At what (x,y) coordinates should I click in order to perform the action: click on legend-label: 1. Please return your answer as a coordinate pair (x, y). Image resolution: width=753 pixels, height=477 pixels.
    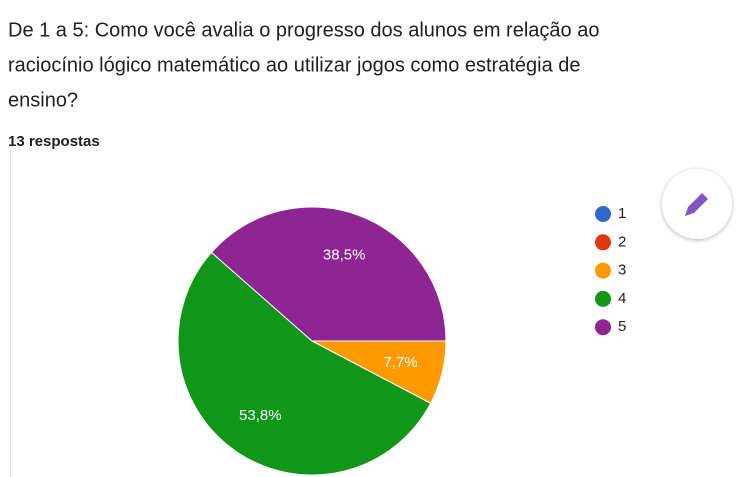
    Looking at the image, I should click on (622, 213).